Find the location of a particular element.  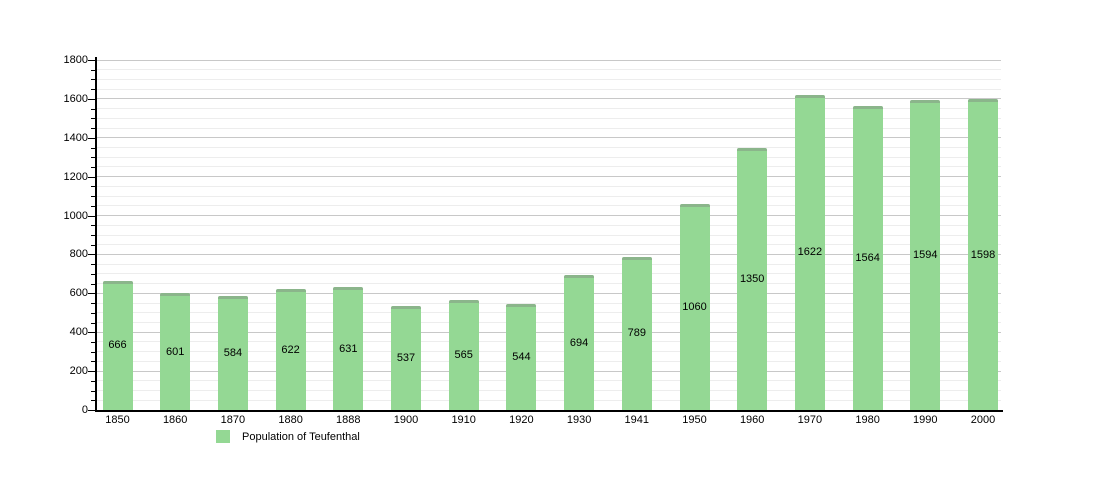

y-axis-label: 1400 is located at coordinates (75, 137).